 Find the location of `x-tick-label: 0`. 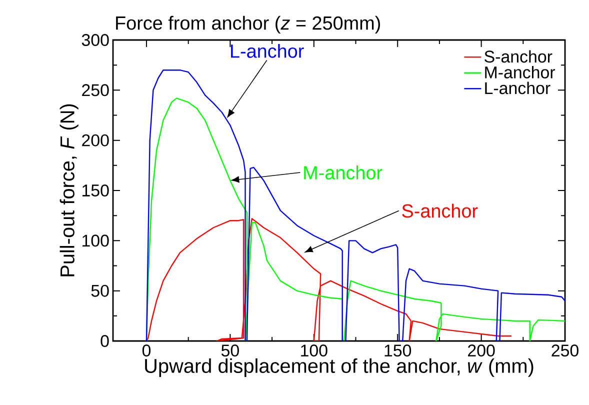

x-tick-label: 0 is located at coordinates (146, 350).